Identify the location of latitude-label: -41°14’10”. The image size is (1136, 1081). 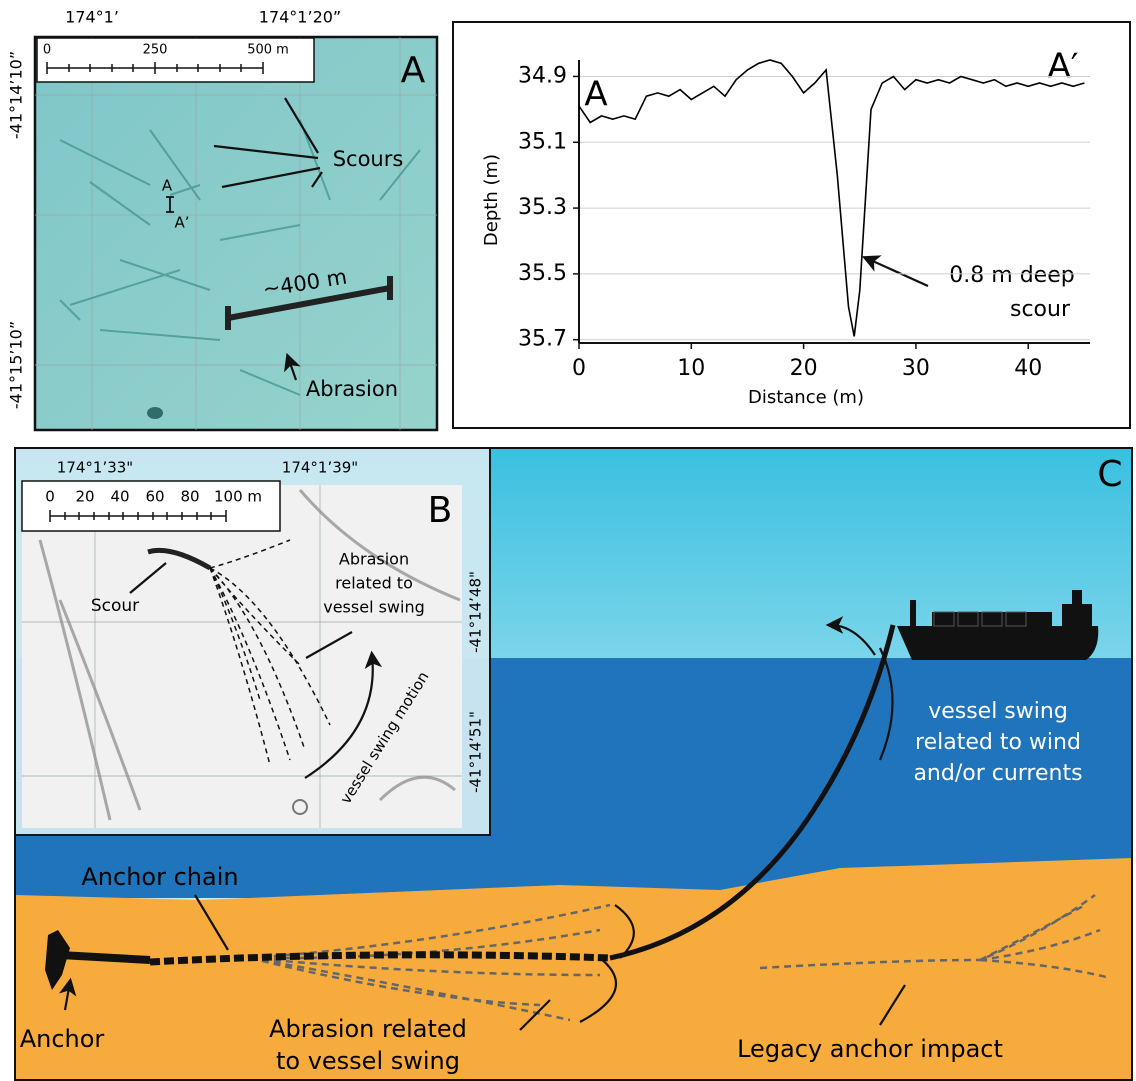
(16, 95).